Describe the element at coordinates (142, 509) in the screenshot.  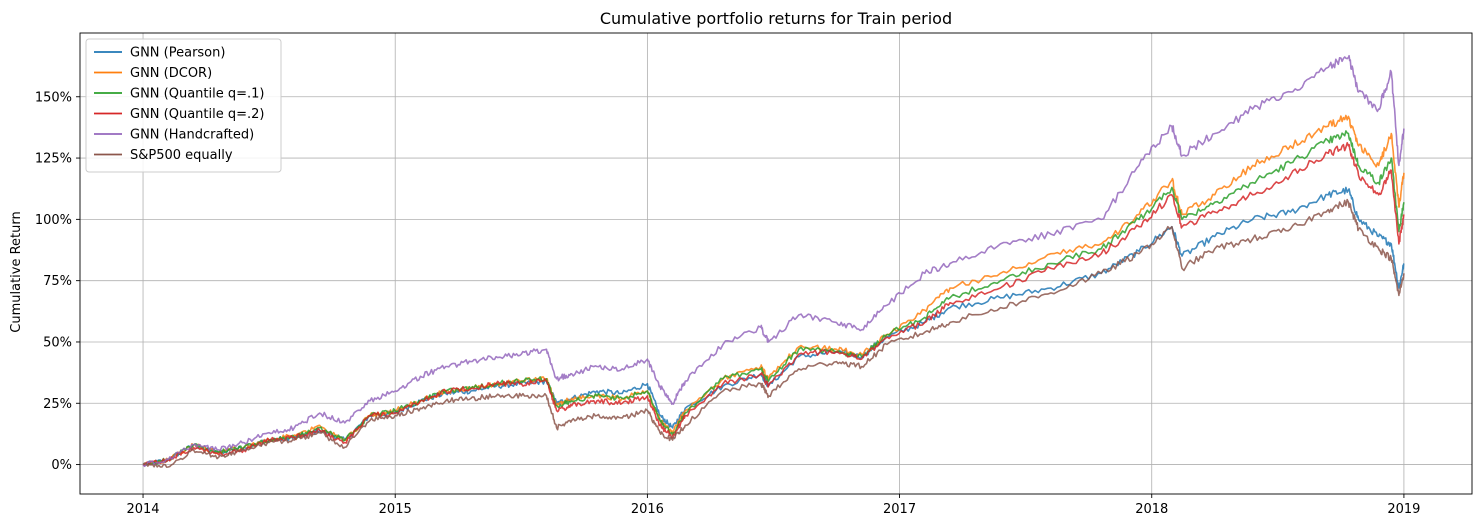
I see `x-tick-label: 2014` at that location.